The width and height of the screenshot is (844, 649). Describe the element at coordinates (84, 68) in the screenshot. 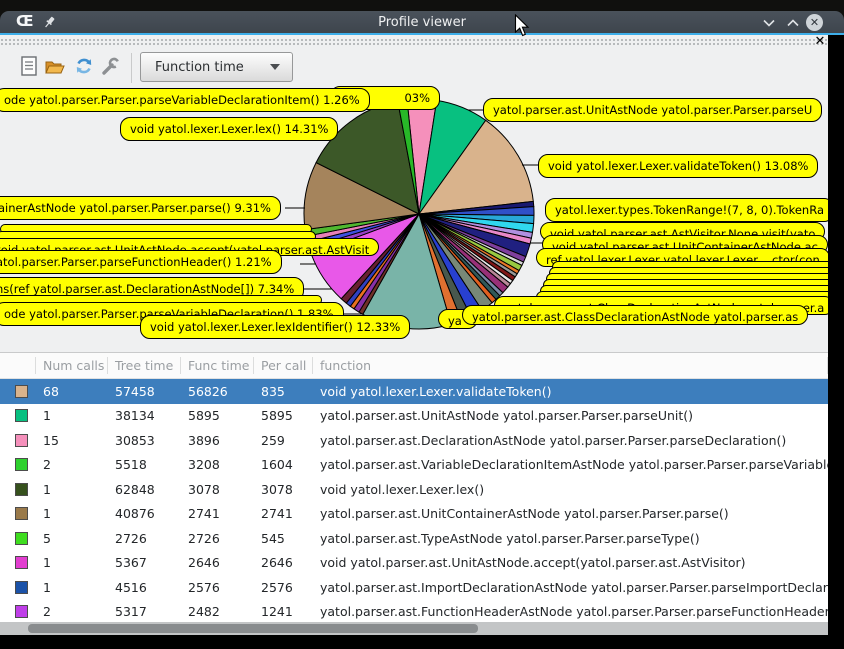

I see `refresh-icon` at that location.